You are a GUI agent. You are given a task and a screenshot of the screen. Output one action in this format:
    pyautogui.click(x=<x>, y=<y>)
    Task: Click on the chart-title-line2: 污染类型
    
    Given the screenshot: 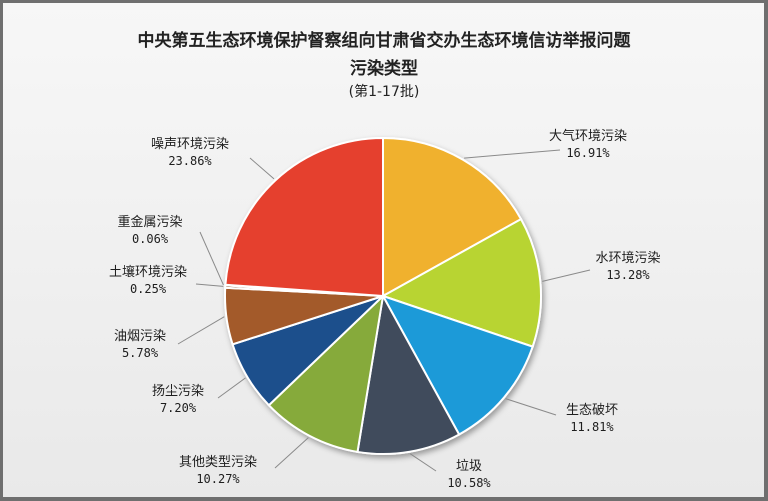 What is the action you would take?
    pyautogui.click(x=384, y=68)
    